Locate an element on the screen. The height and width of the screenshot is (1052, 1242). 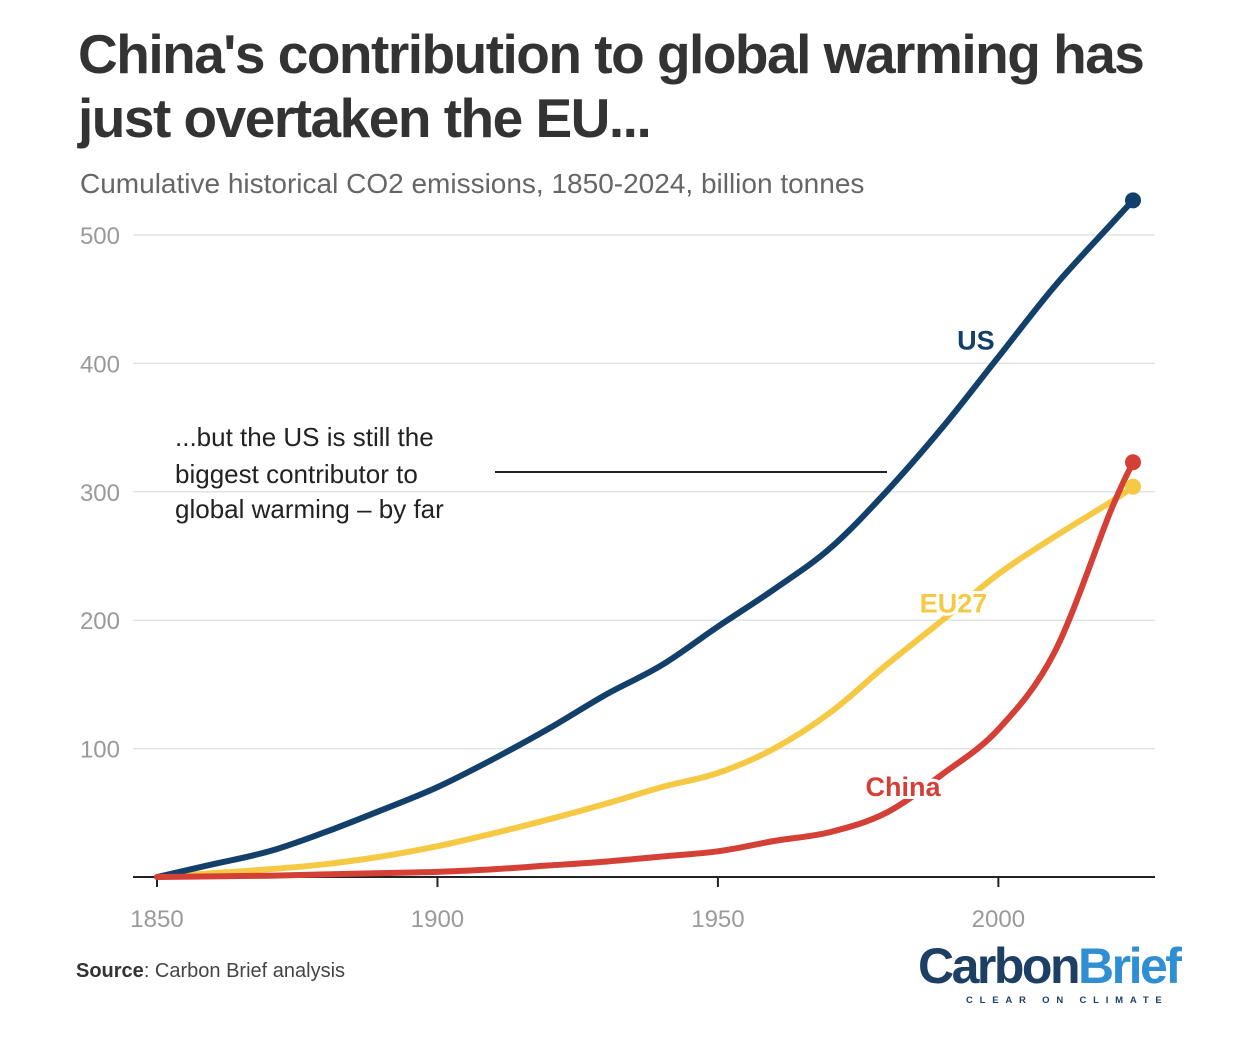
logo-word-brief: Brief is located at coordinates (1130, 966).